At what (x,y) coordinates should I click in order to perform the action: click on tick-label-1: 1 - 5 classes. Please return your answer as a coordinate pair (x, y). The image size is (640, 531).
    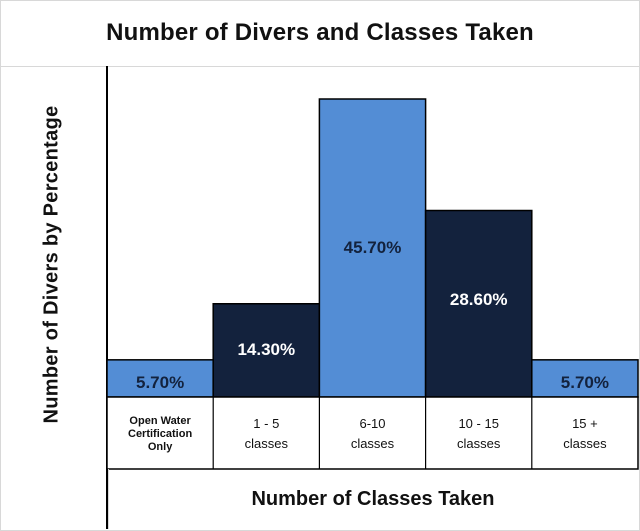
    Looking at the image, I should click on (267, 433).